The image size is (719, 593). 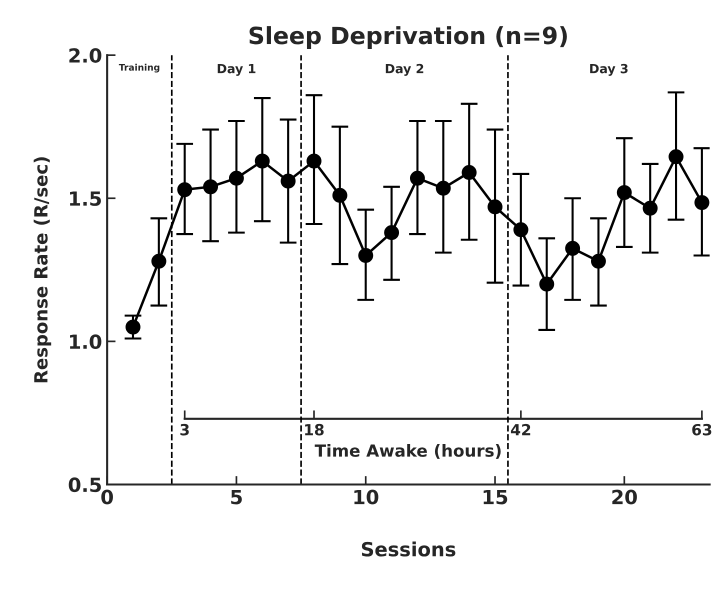 What do you see at coordinates (407, 451) in the screenshot?
I see `x2-axis-title: Time Awake (hours)` at bounding box center [407, 451].